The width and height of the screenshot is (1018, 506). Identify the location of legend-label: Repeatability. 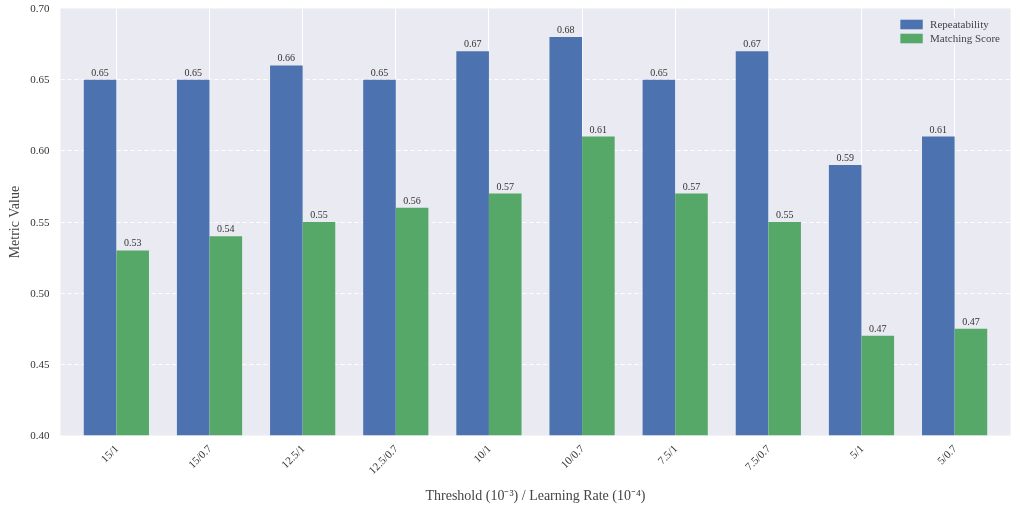
(959, 24).